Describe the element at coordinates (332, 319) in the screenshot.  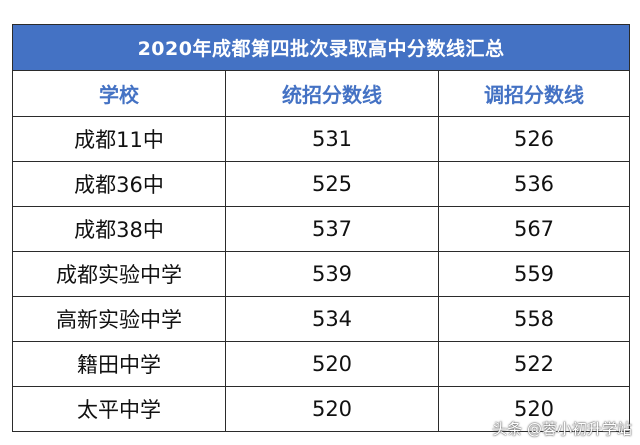
I see `unified-score: 534` at that location.